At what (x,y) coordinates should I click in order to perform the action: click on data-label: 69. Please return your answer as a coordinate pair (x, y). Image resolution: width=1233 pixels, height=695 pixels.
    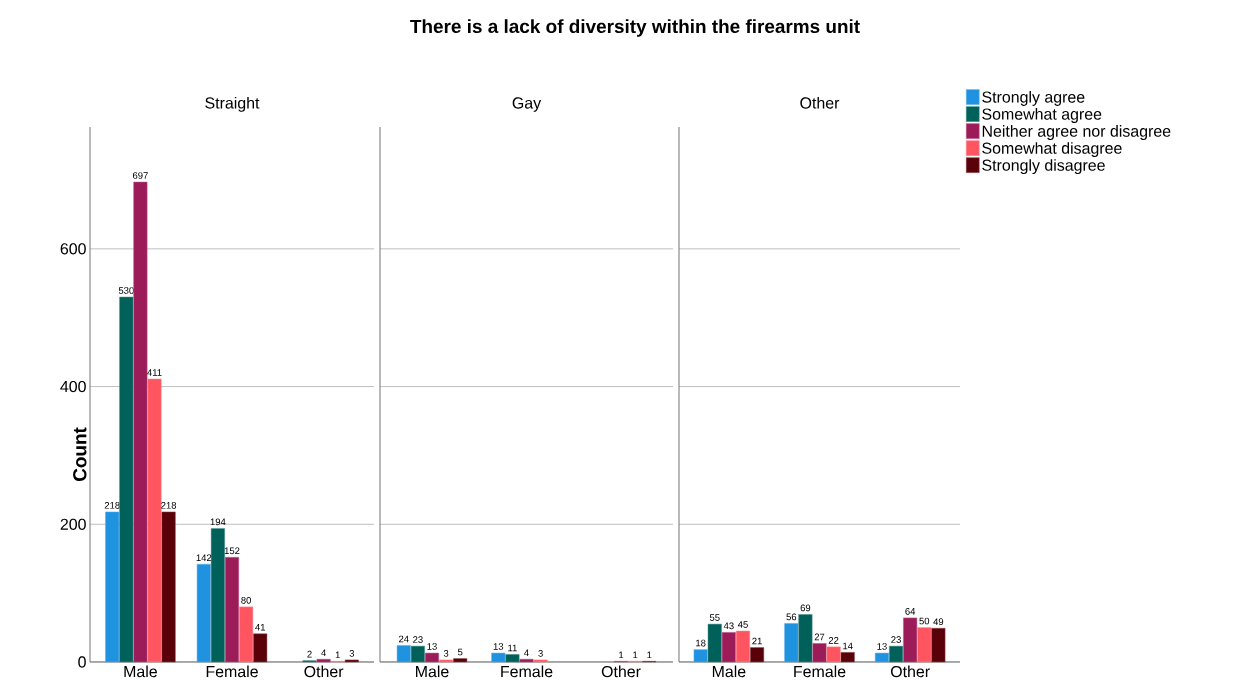
    Looking at the image, I should click on (805, 608).